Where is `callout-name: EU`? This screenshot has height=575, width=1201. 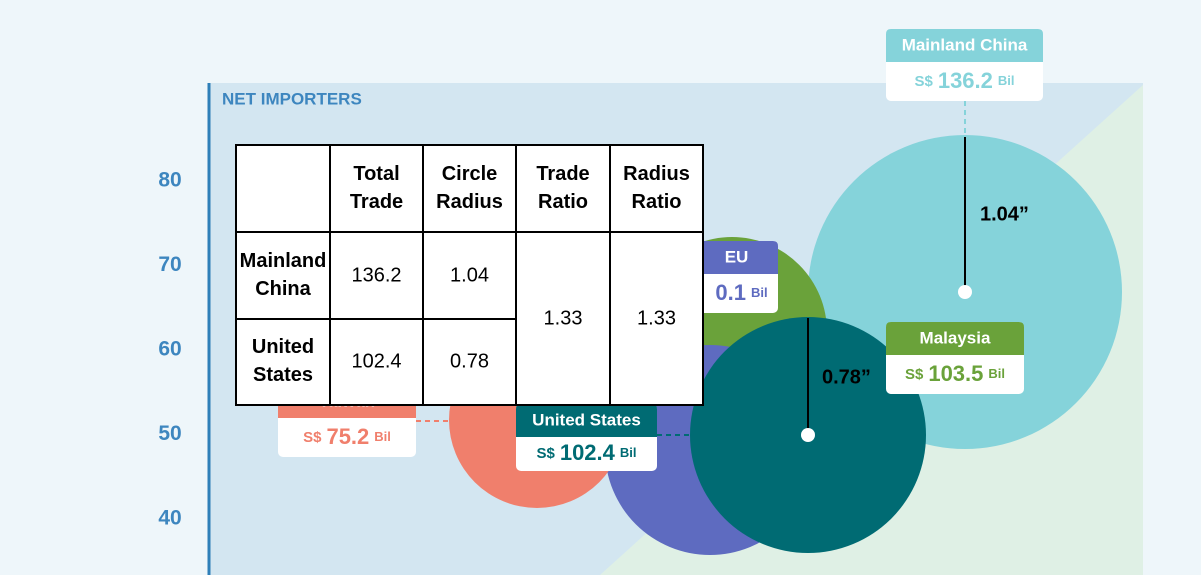 callout-name: EU is located at coordinates (737, 256).